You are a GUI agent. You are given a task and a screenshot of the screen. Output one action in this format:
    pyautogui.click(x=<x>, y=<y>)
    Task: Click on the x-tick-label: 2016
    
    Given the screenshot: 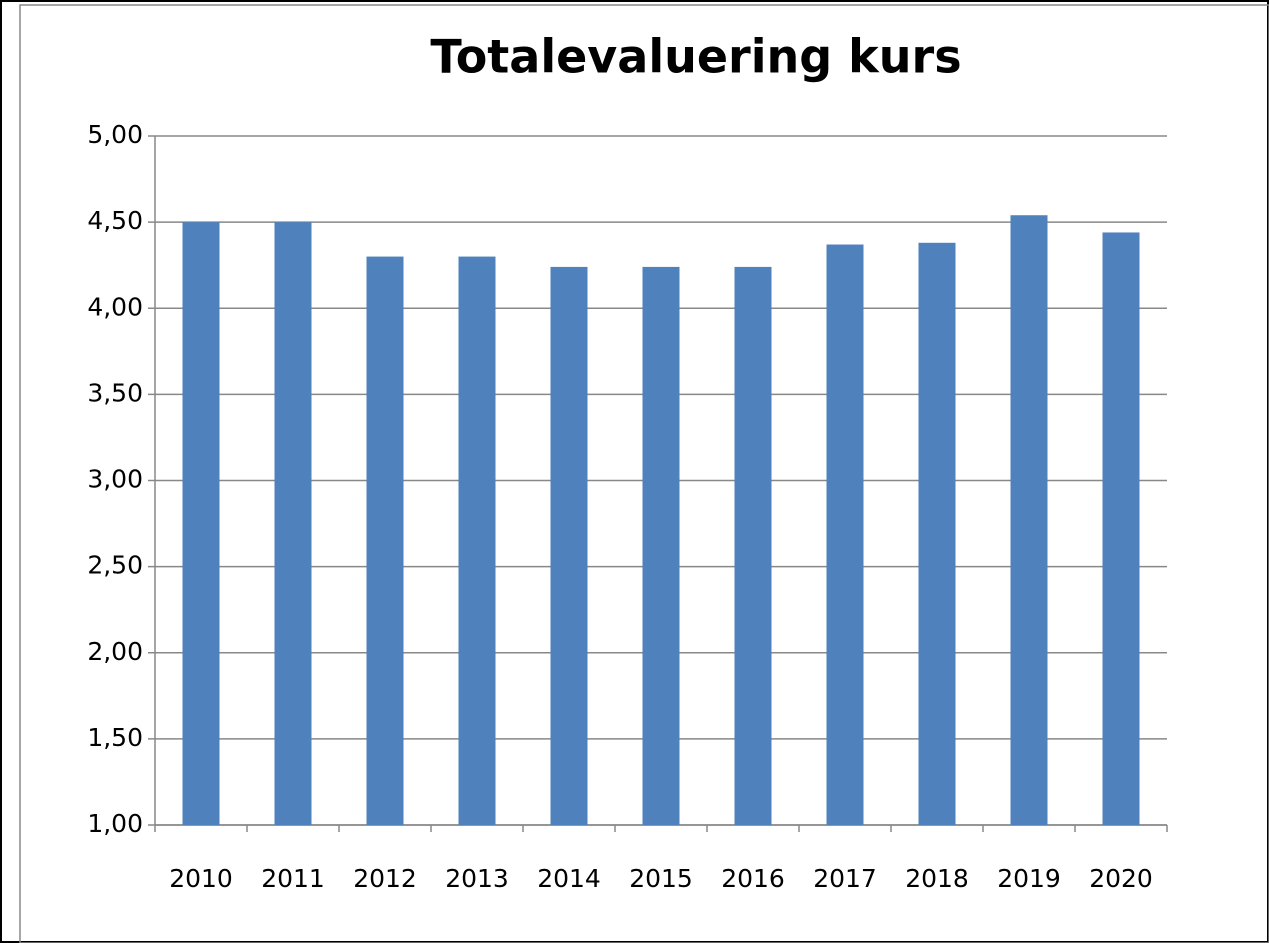 What is the action you would take?
    pyautogui.click(x=753, y=878)
    